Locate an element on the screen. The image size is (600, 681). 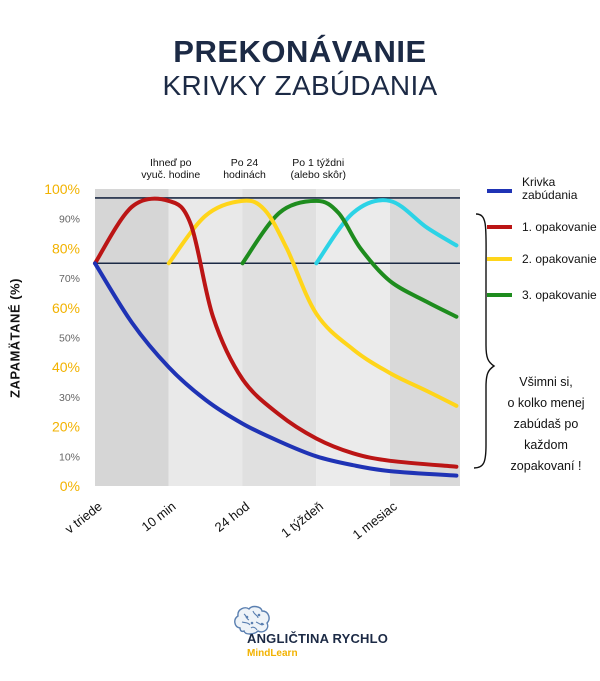
y-tick-label: 70% is located at coordinates (69, 279).